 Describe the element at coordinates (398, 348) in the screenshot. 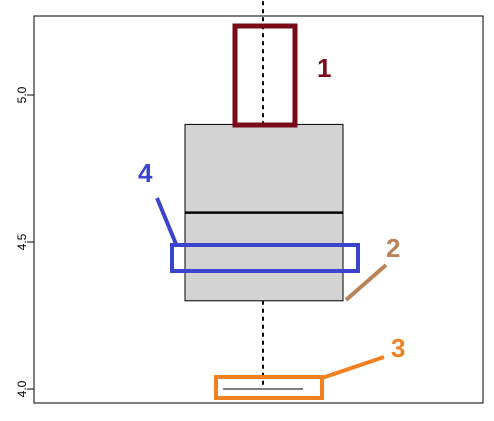

I see `callout-3-label: 3` at that location.